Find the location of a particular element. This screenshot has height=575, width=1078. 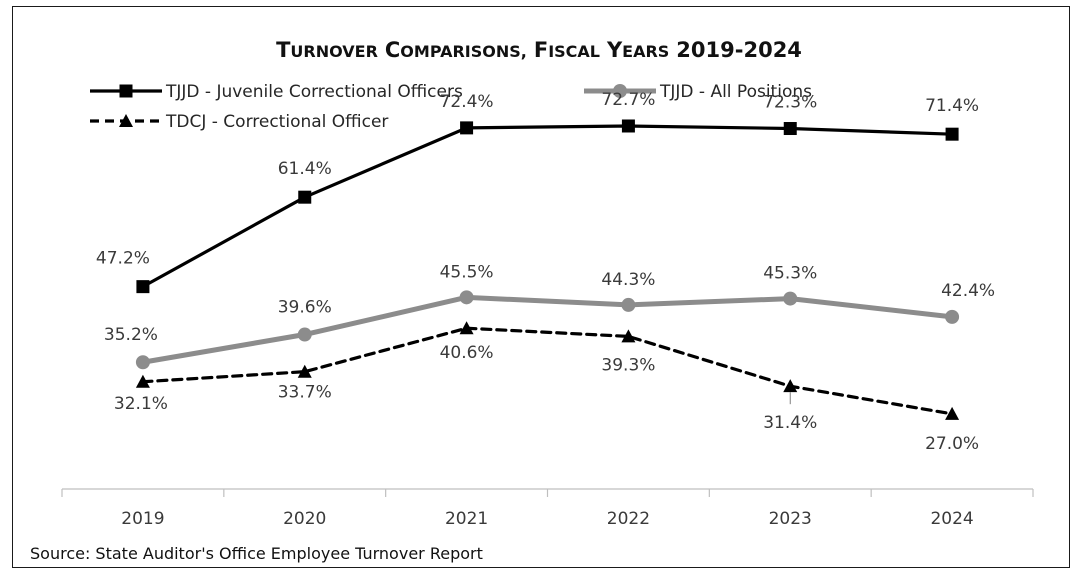

data-point-tjjd-juvenile-correctional-officers-2023 is located at coordinates (790, 129).